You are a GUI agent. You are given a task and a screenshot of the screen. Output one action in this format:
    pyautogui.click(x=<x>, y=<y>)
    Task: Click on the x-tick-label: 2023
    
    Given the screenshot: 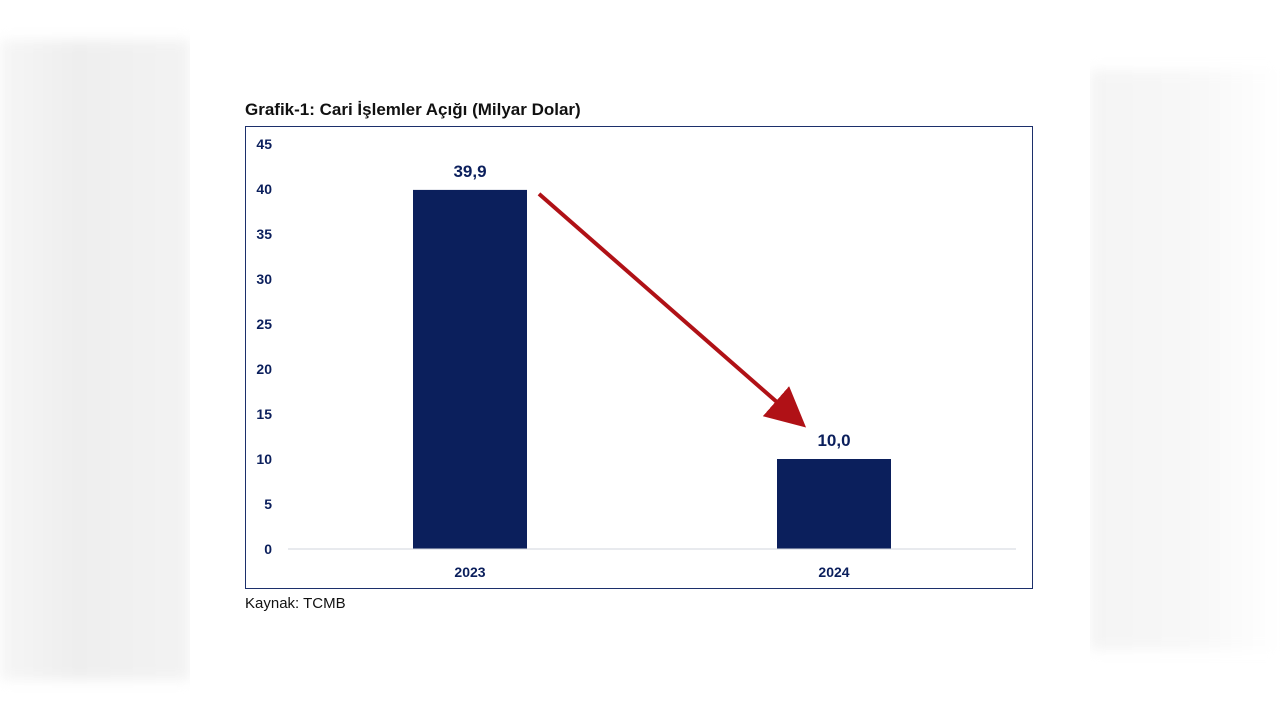 What is the action you would take?
    pyautogui.click(x=469, y=572)
    